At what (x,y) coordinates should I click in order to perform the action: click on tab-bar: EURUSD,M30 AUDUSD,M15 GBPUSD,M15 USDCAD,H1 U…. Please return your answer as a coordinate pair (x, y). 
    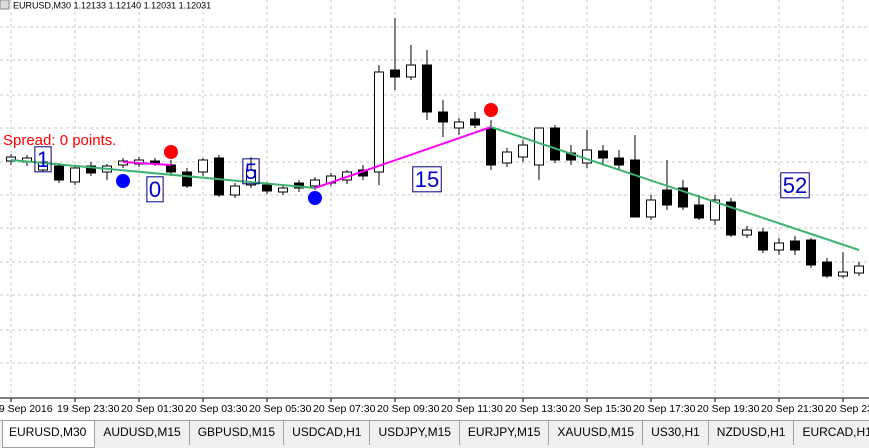
    Looking at the image, I should click on (434, 434).